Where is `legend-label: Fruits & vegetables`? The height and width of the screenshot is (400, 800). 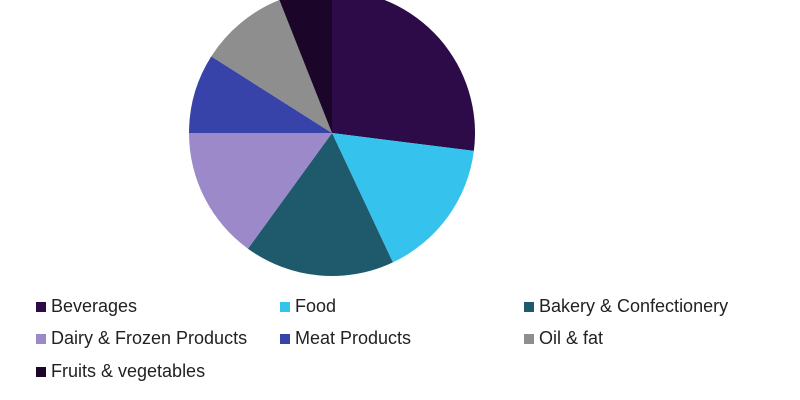 legend-label: Fruits & vegetables is located at coordinates (128, 371).